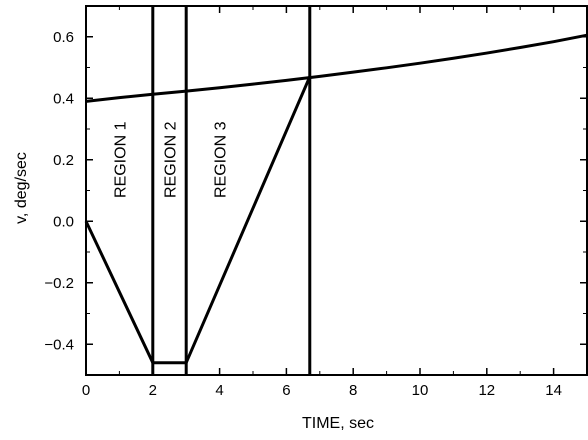 The image size is (588, 440). What do you see at coordinates (86, 390) in the screenshot?
I see `x-tick-label: 0` at bounding box center [86, 390].